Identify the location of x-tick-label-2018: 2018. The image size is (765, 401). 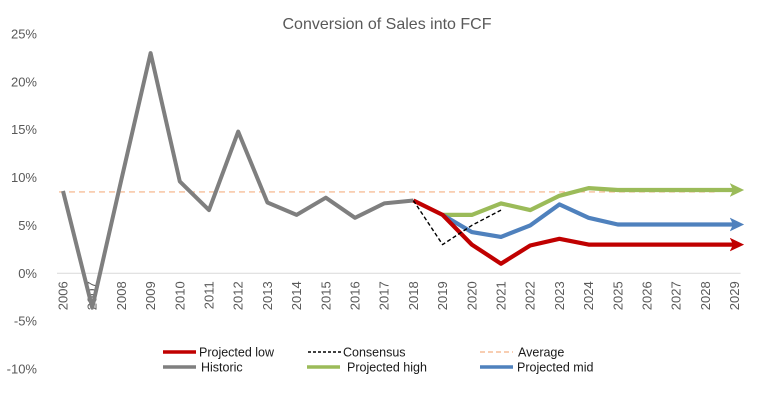
(413, 295).